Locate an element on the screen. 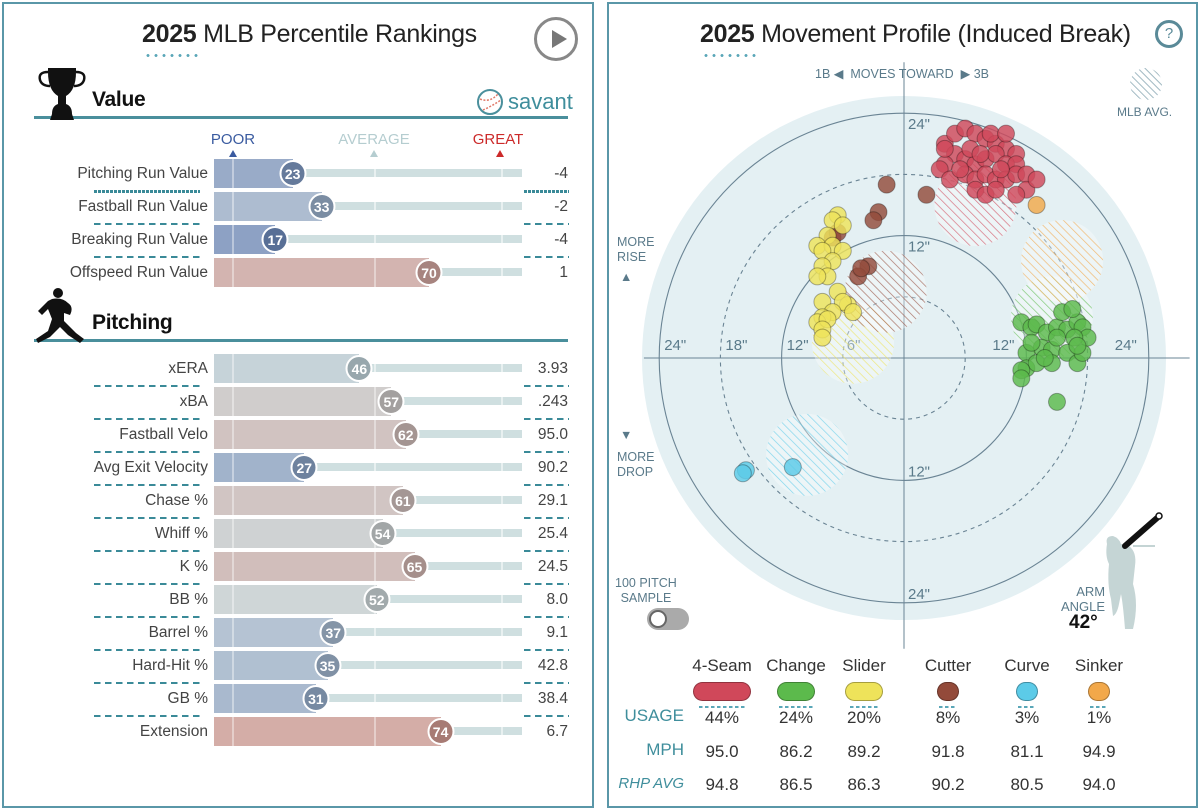 This screenshot has height=811, width=1200. percentile-row: Barrel % 37 9.1 is located at coordinates (300, 634).